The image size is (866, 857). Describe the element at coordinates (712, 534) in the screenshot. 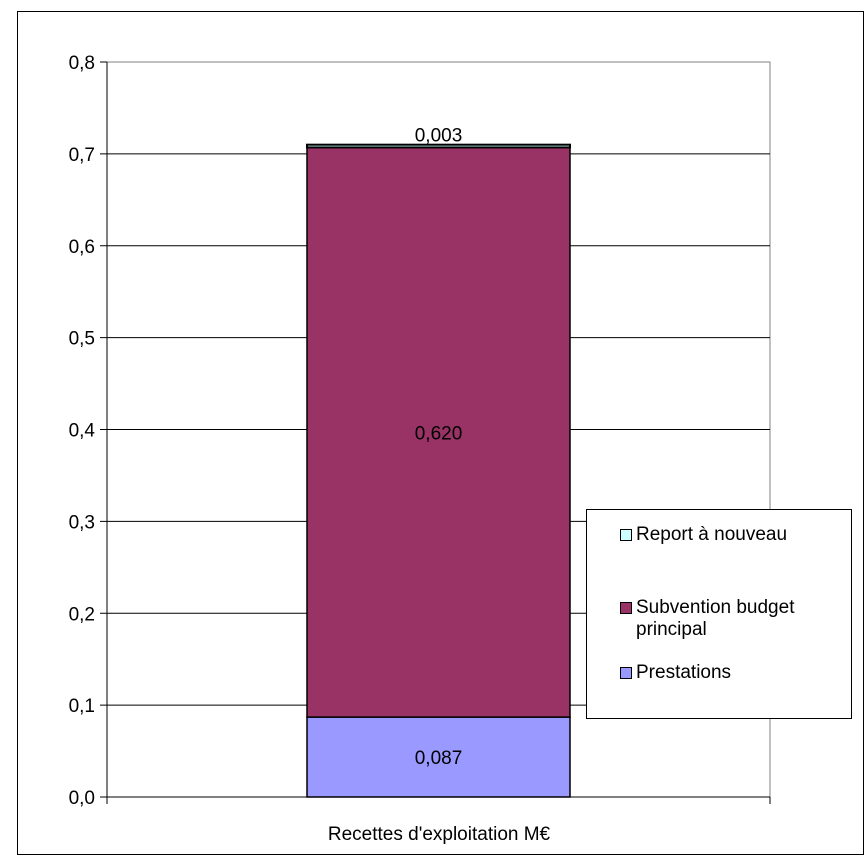

I see `legend-label-report: Report à nouveau` at that location.